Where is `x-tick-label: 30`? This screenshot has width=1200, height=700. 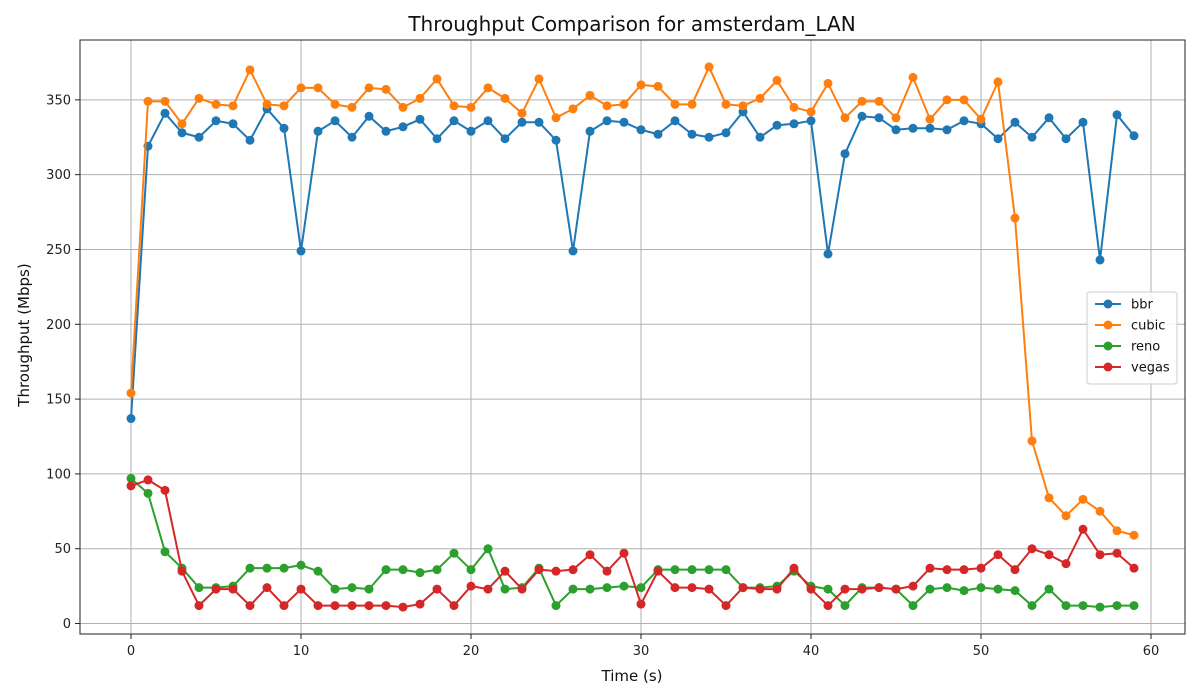
x-tick-label: 30 is located at coordinates (641, 651).